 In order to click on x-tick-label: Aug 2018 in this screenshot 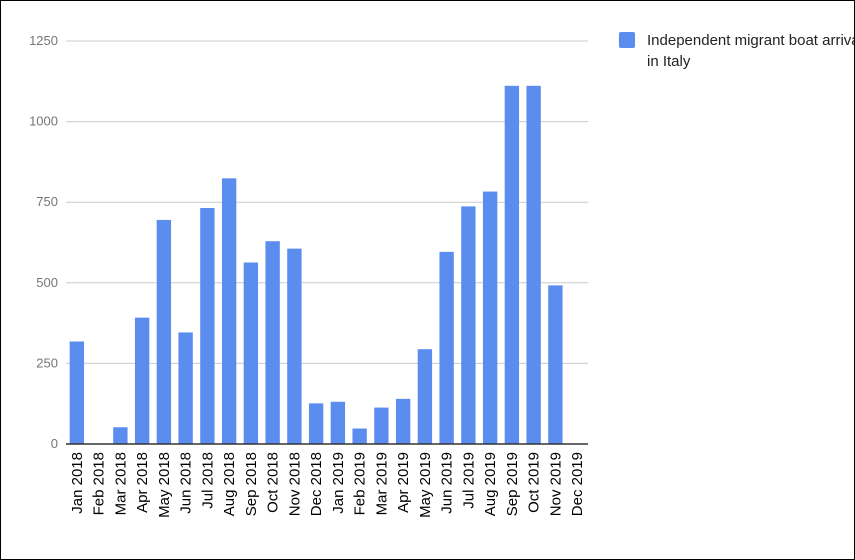, I will do `click(229, 484)`.